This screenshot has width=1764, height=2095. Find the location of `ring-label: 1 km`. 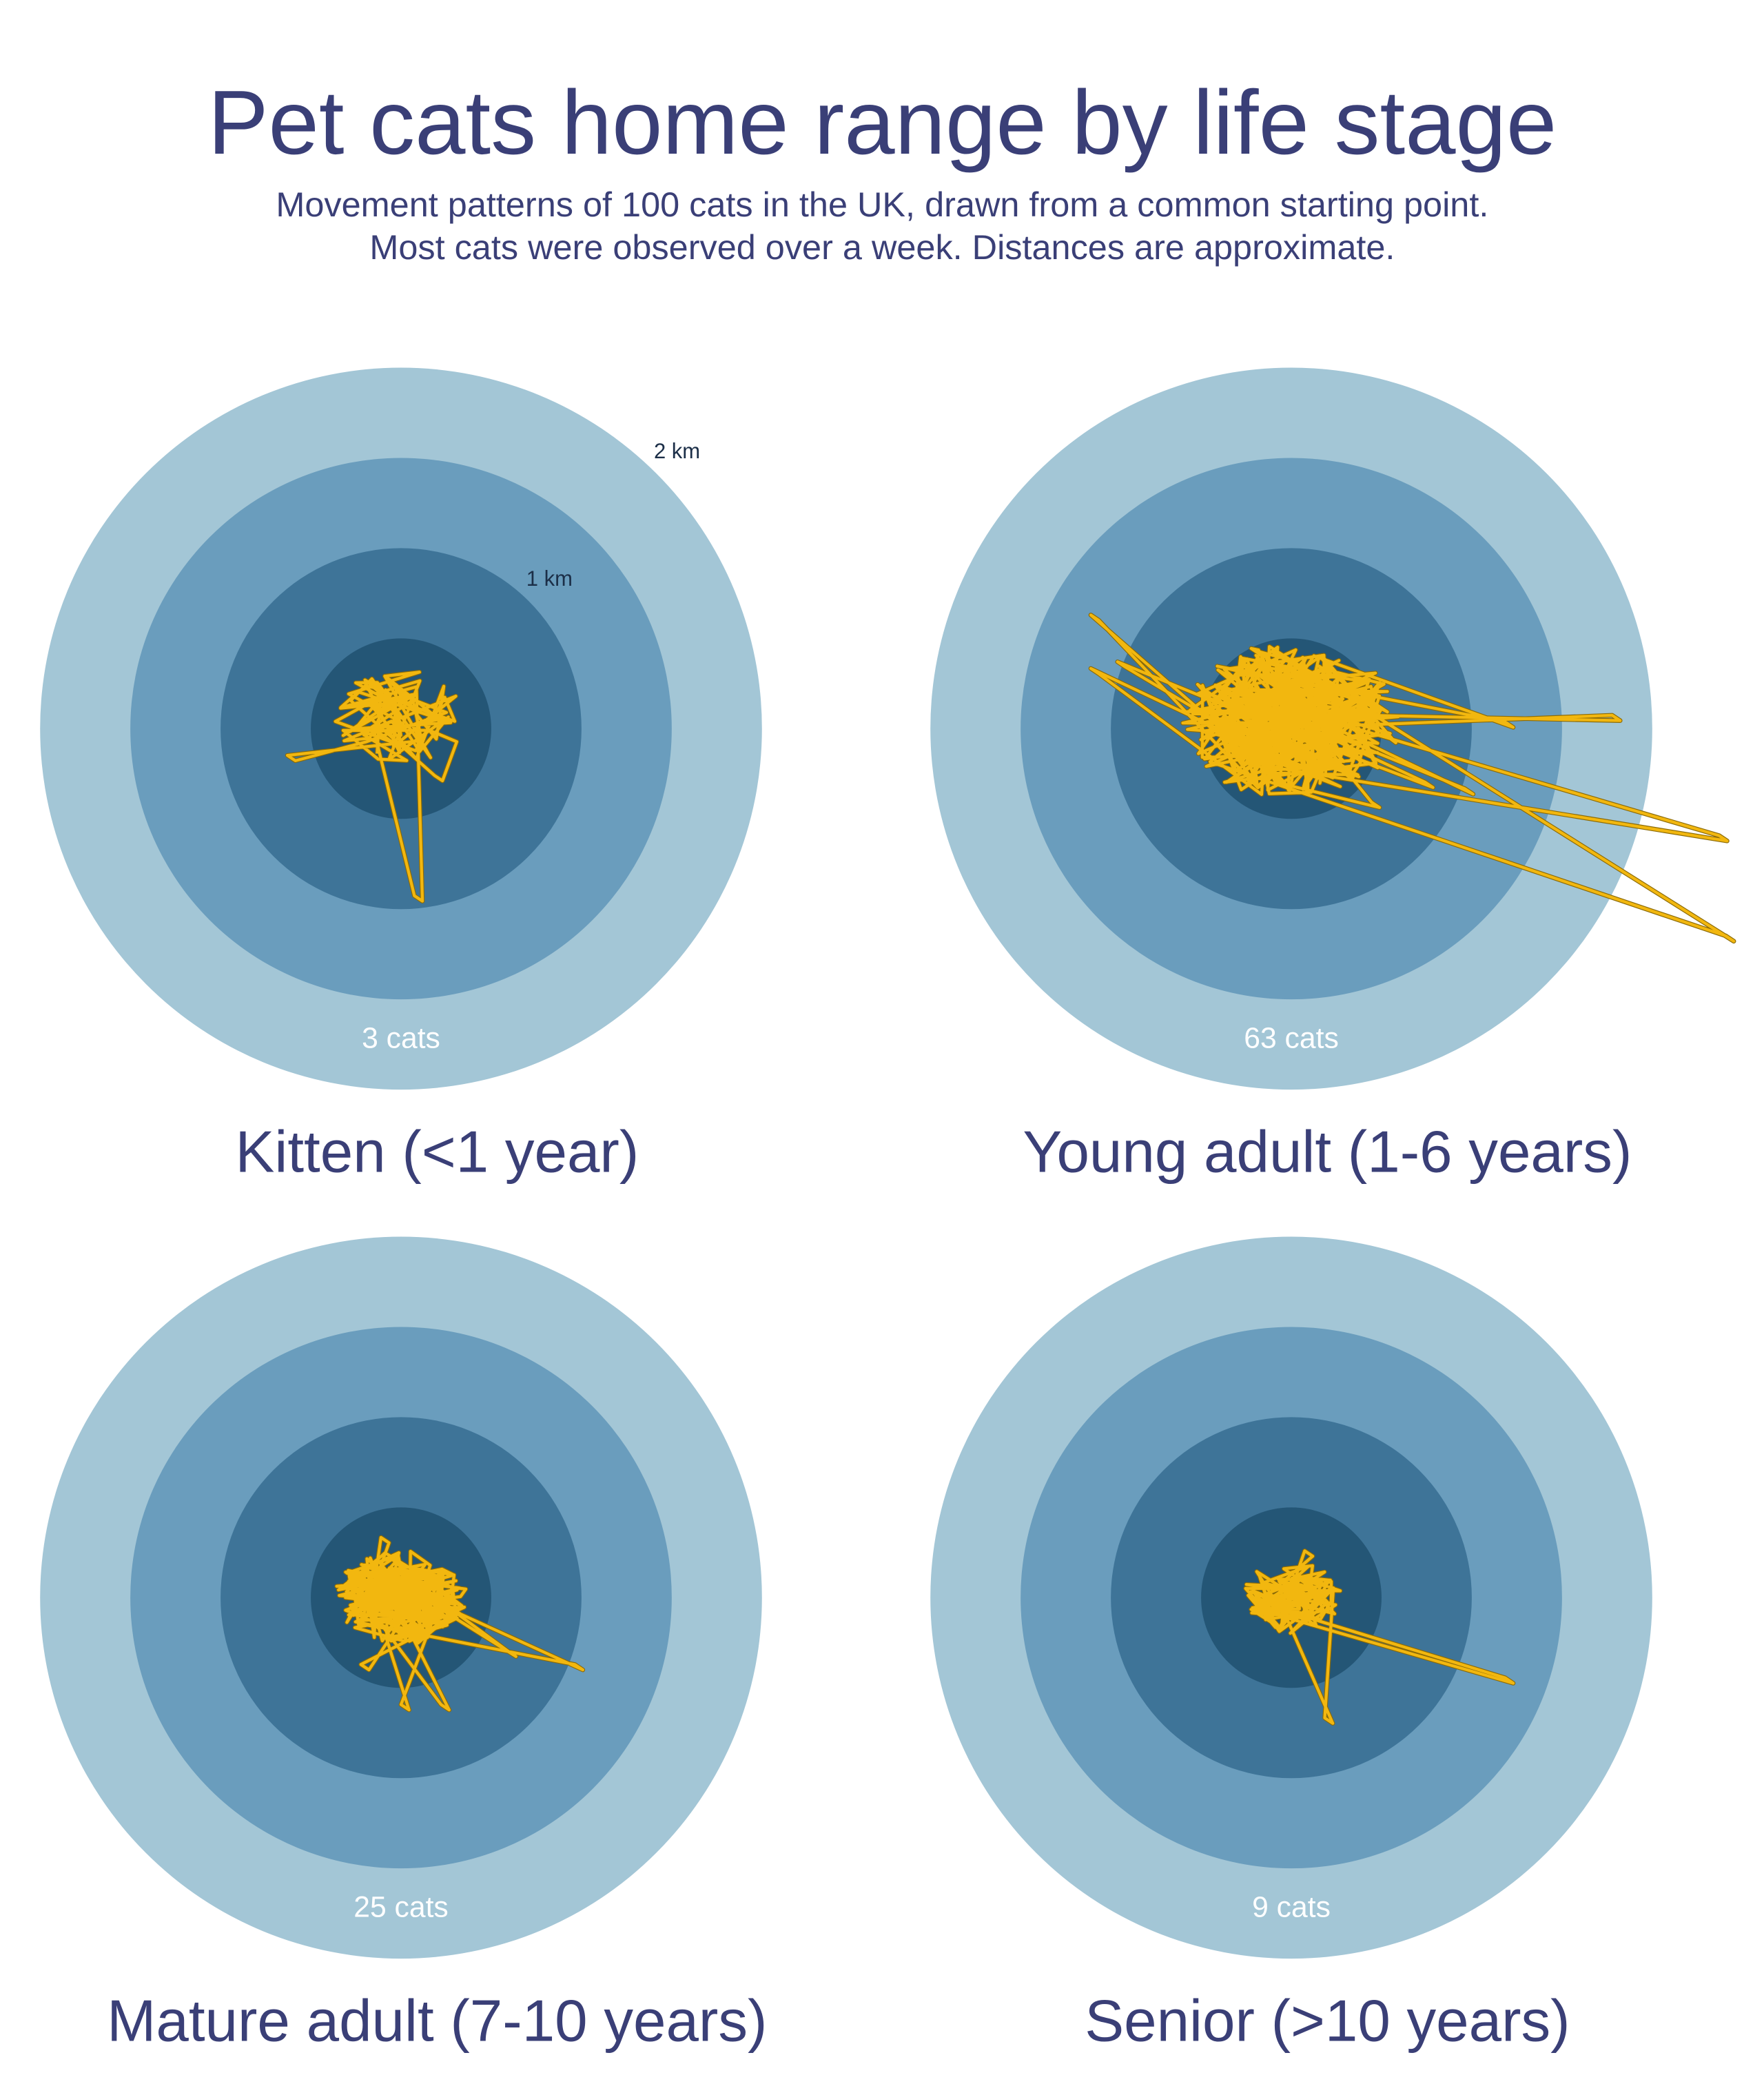

ring-label: 1 km is located at coordinates (549, 578).